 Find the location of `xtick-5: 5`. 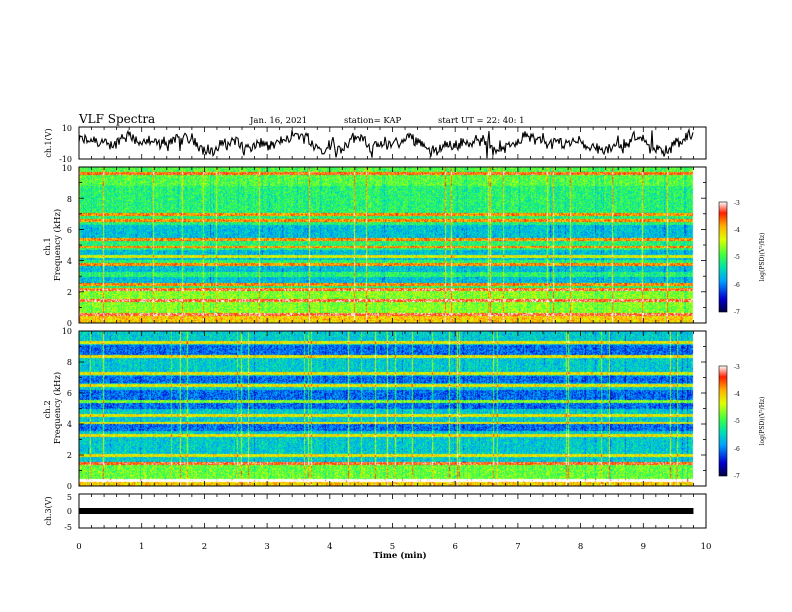

xtick-5: 5 is located at coordinates (392, 547).